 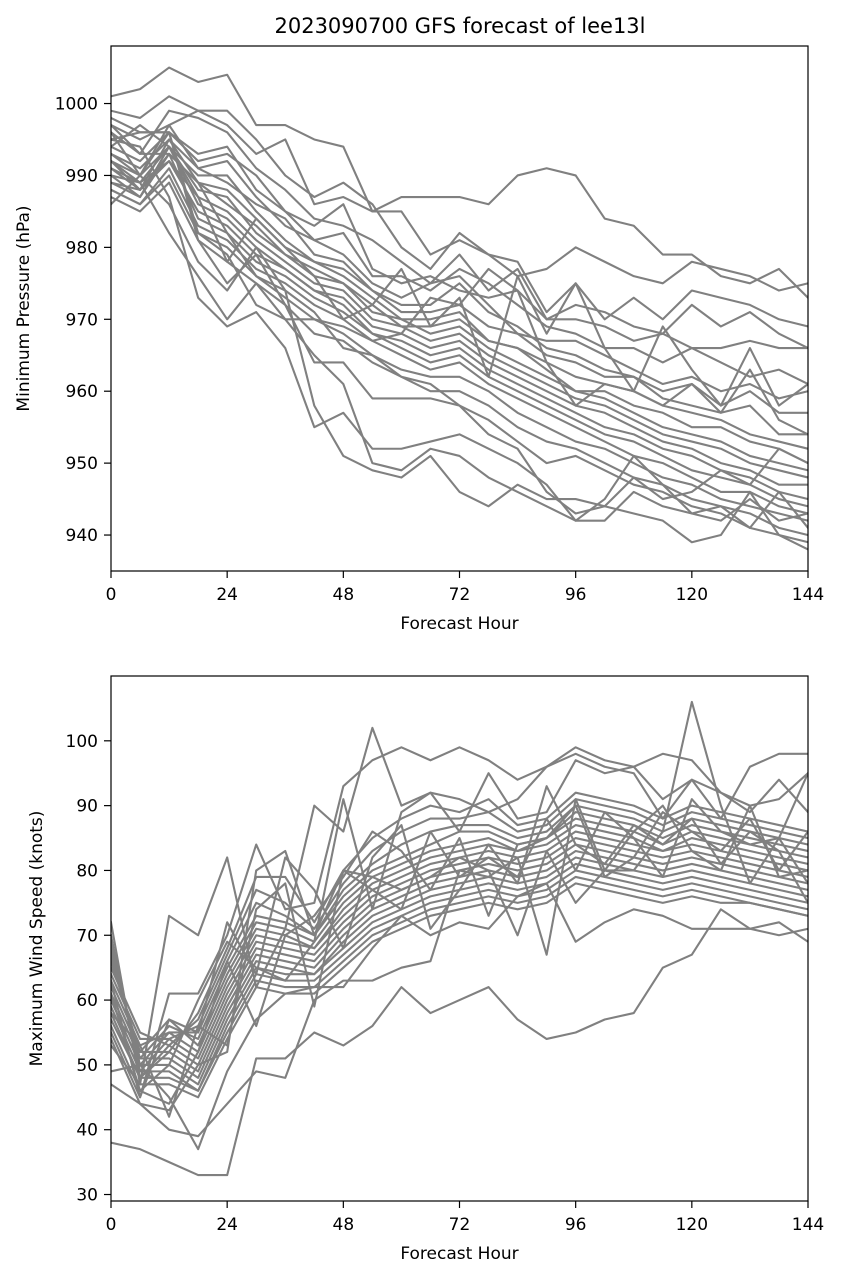 What do you see at coordinates (82, 536) in the screenshot?
I see `pressure-y-tick-label: 940` at bounding box center [82, 536].